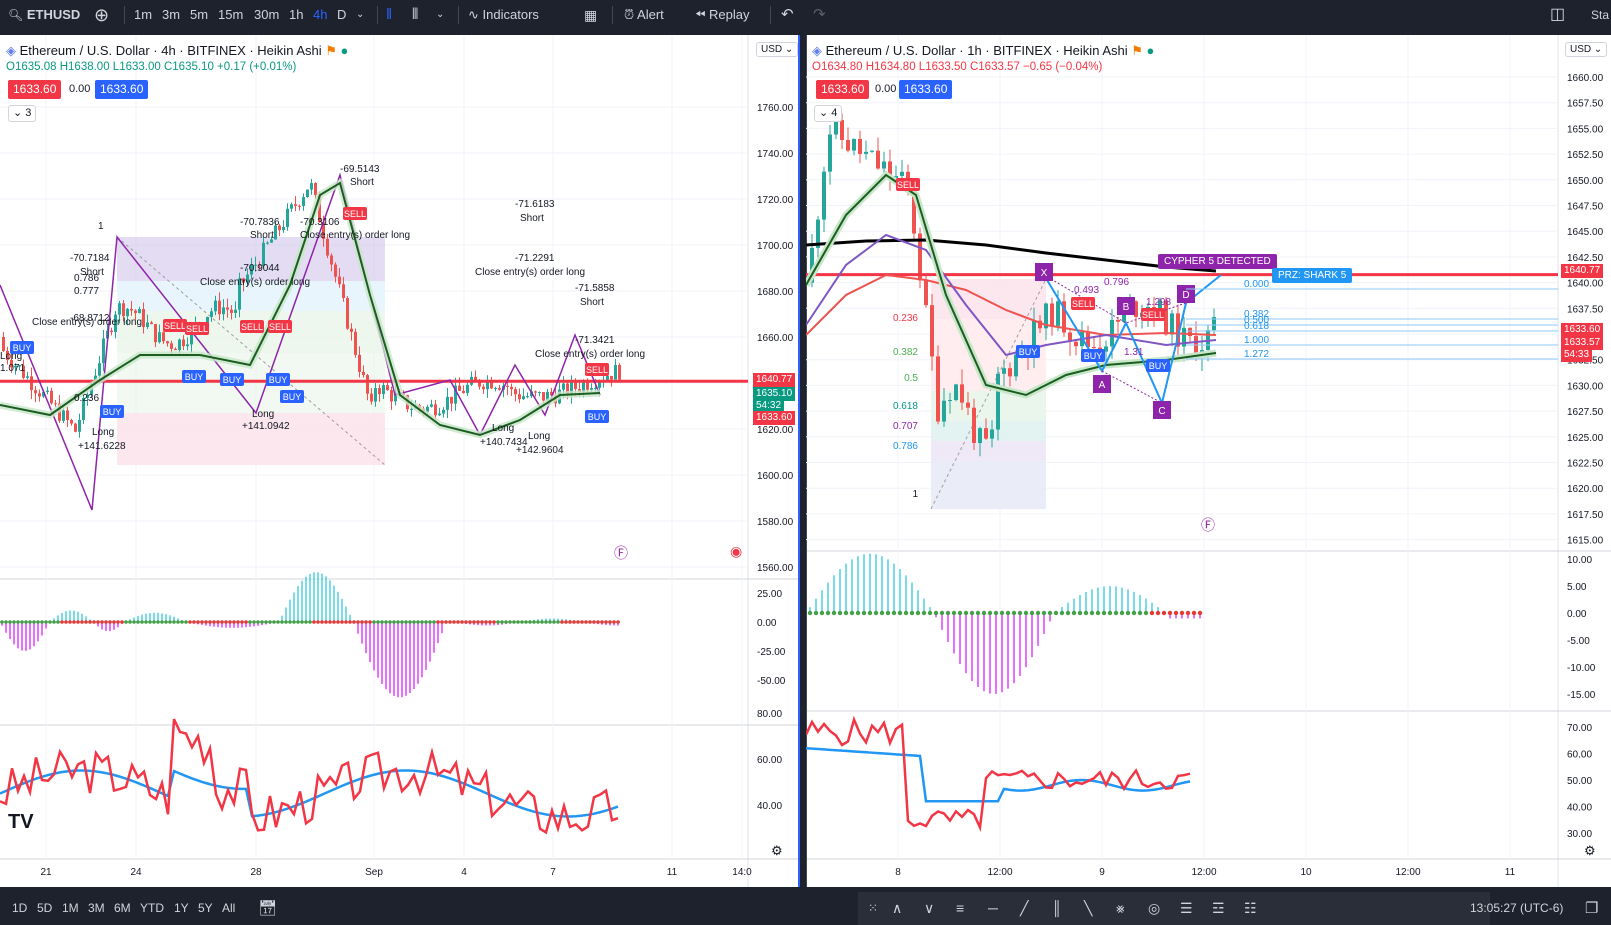 The image size is (1611, 925). Describe the element at coordinates (1250, 908) in the screenshot. I see `menu-icon: ☷` at that location.